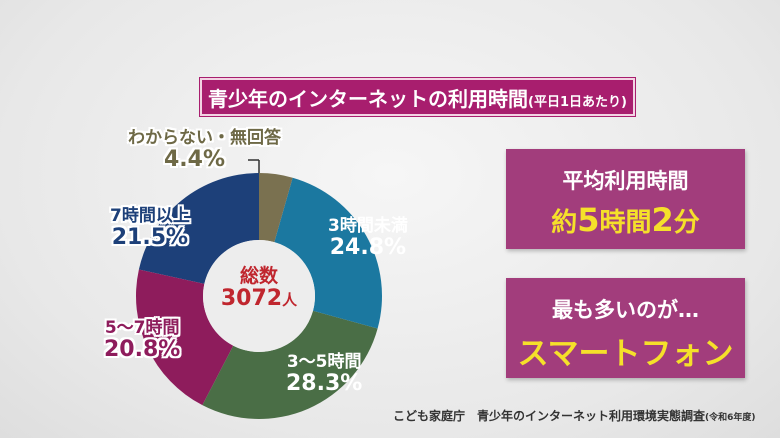 The height and width of the screenshot is (438, 780). Describe the element at coordinates (625, 354) in the screenshot. I see `most-used-value: スマートフォン` at that location.